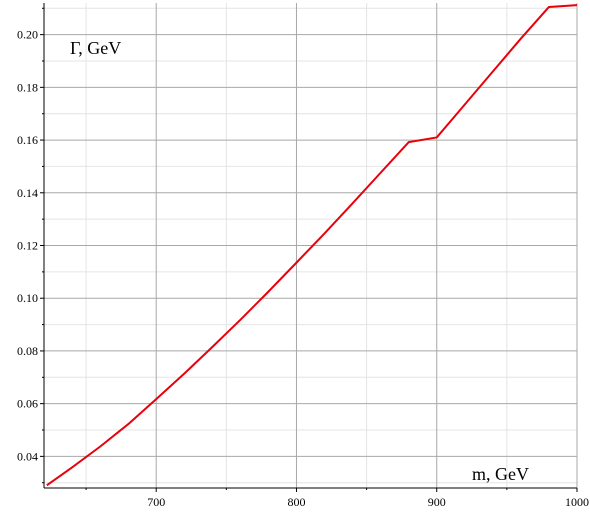 The width and height of the screenshot is (590, 518). I want to click on y-tick-label: 0.16, so click(27, 140).